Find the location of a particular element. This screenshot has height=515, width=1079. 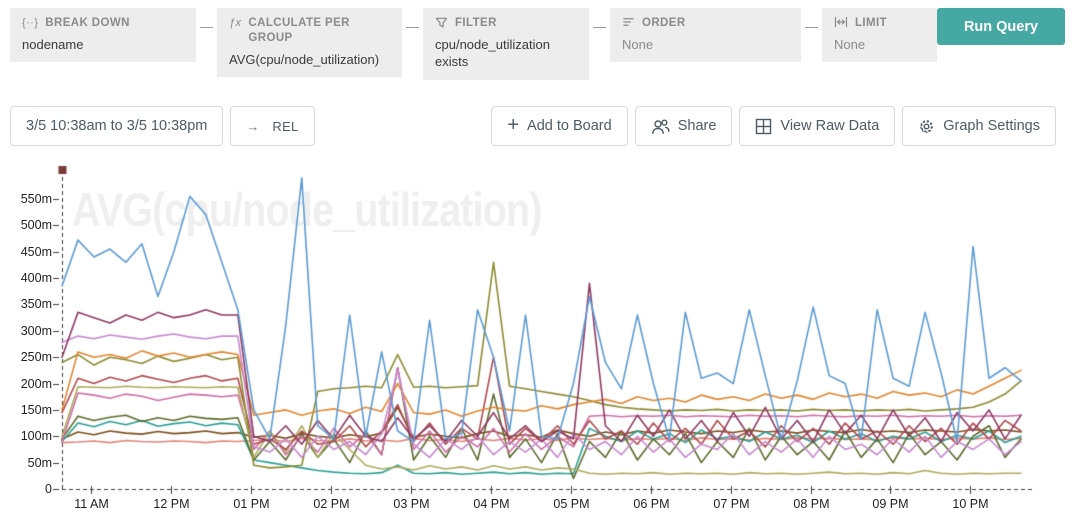

order-block: ORDER None is located at coordinates (705, 35).